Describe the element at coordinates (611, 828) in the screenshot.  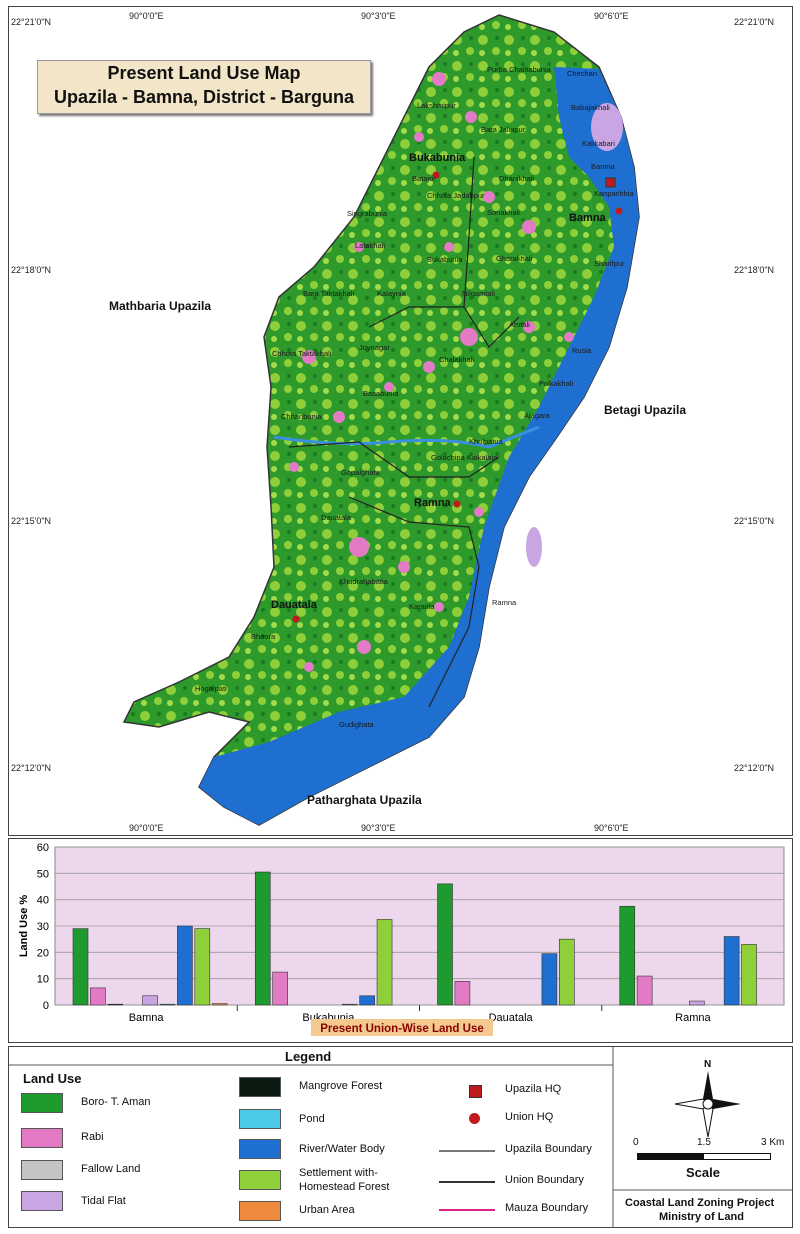
I see `lon-label-bottom-2: 90°6'0"E` at that location.